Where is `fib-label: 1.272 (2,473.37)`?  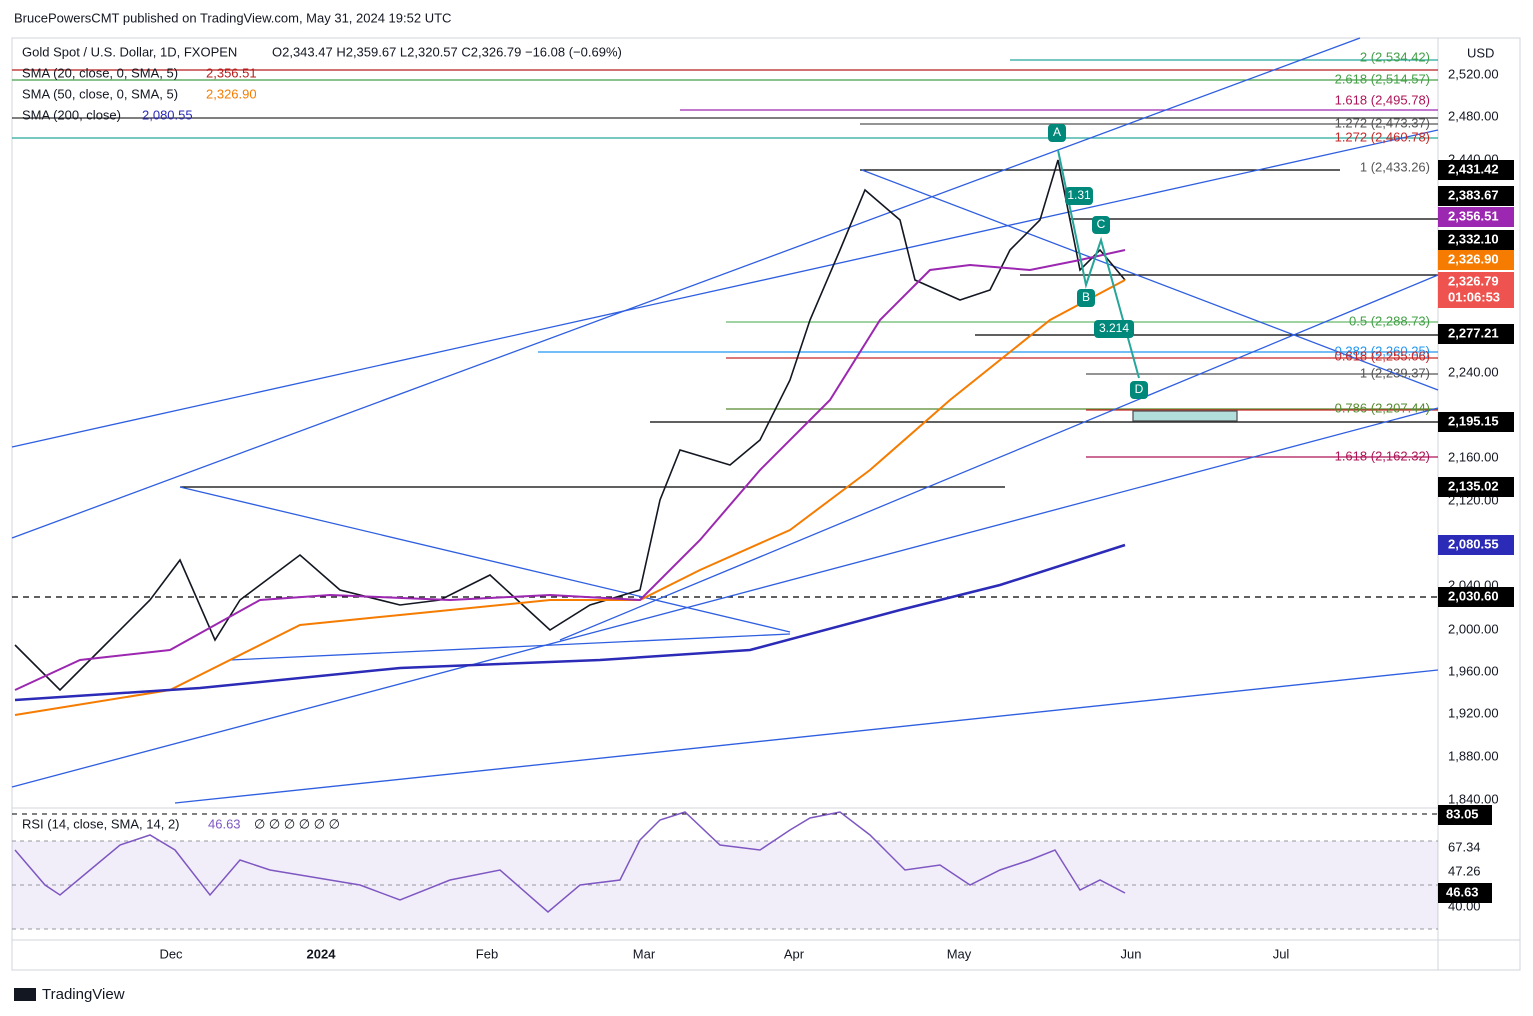
fib-label: 1.272 (2,473.37) is located at coordinates (1382, 122).